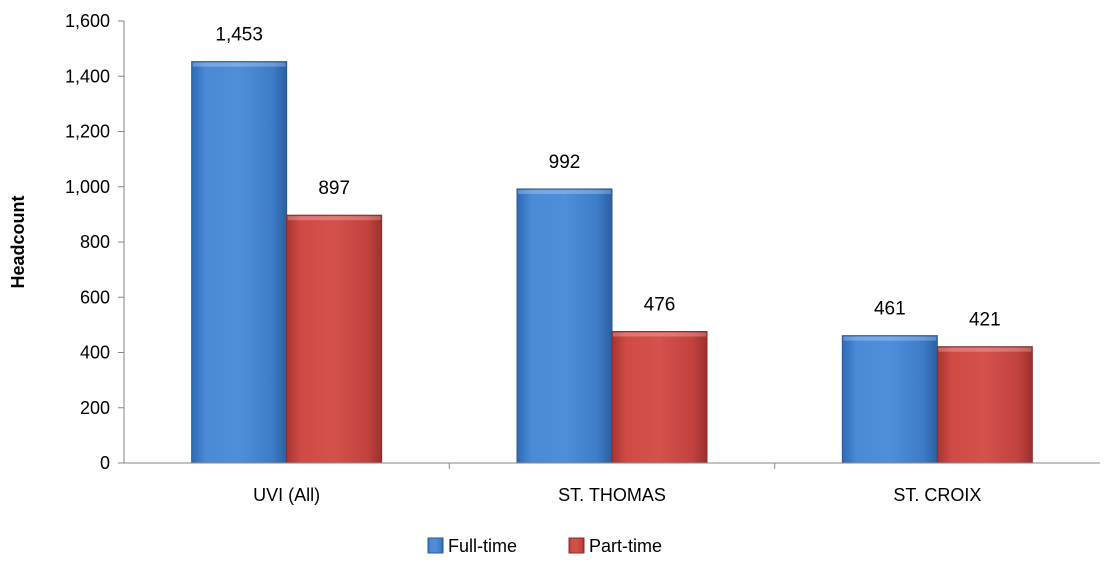 The width and height of the screenshot is (1107, 568). Describe the element at coordinates (87, 76) in the screenshot. I see `y-tick-label: 1,400` at that location.